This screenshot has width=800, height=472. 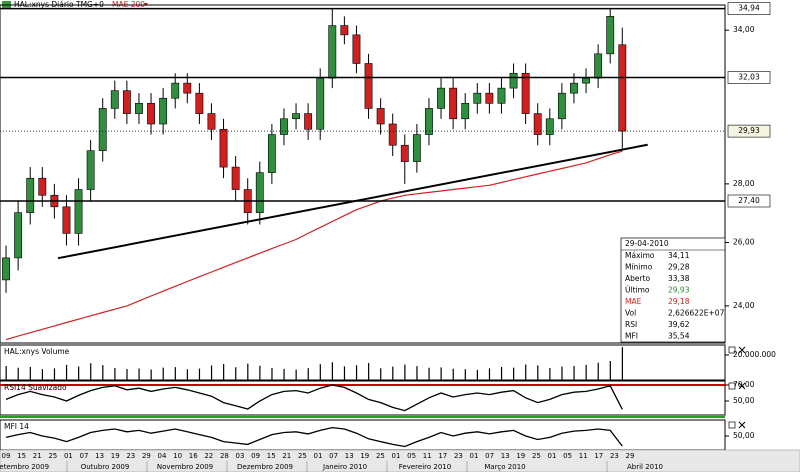 What do you see at coordinates (349, 456) in the screenshot?
I see `x-day-label: 13` at bounding box center [349, 456].